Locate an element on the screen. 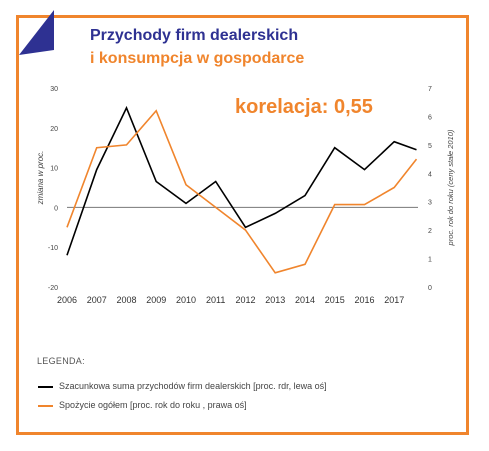  chart-title-line2: i konsumpcja w gospodarce is located at coordinates (197, 58).